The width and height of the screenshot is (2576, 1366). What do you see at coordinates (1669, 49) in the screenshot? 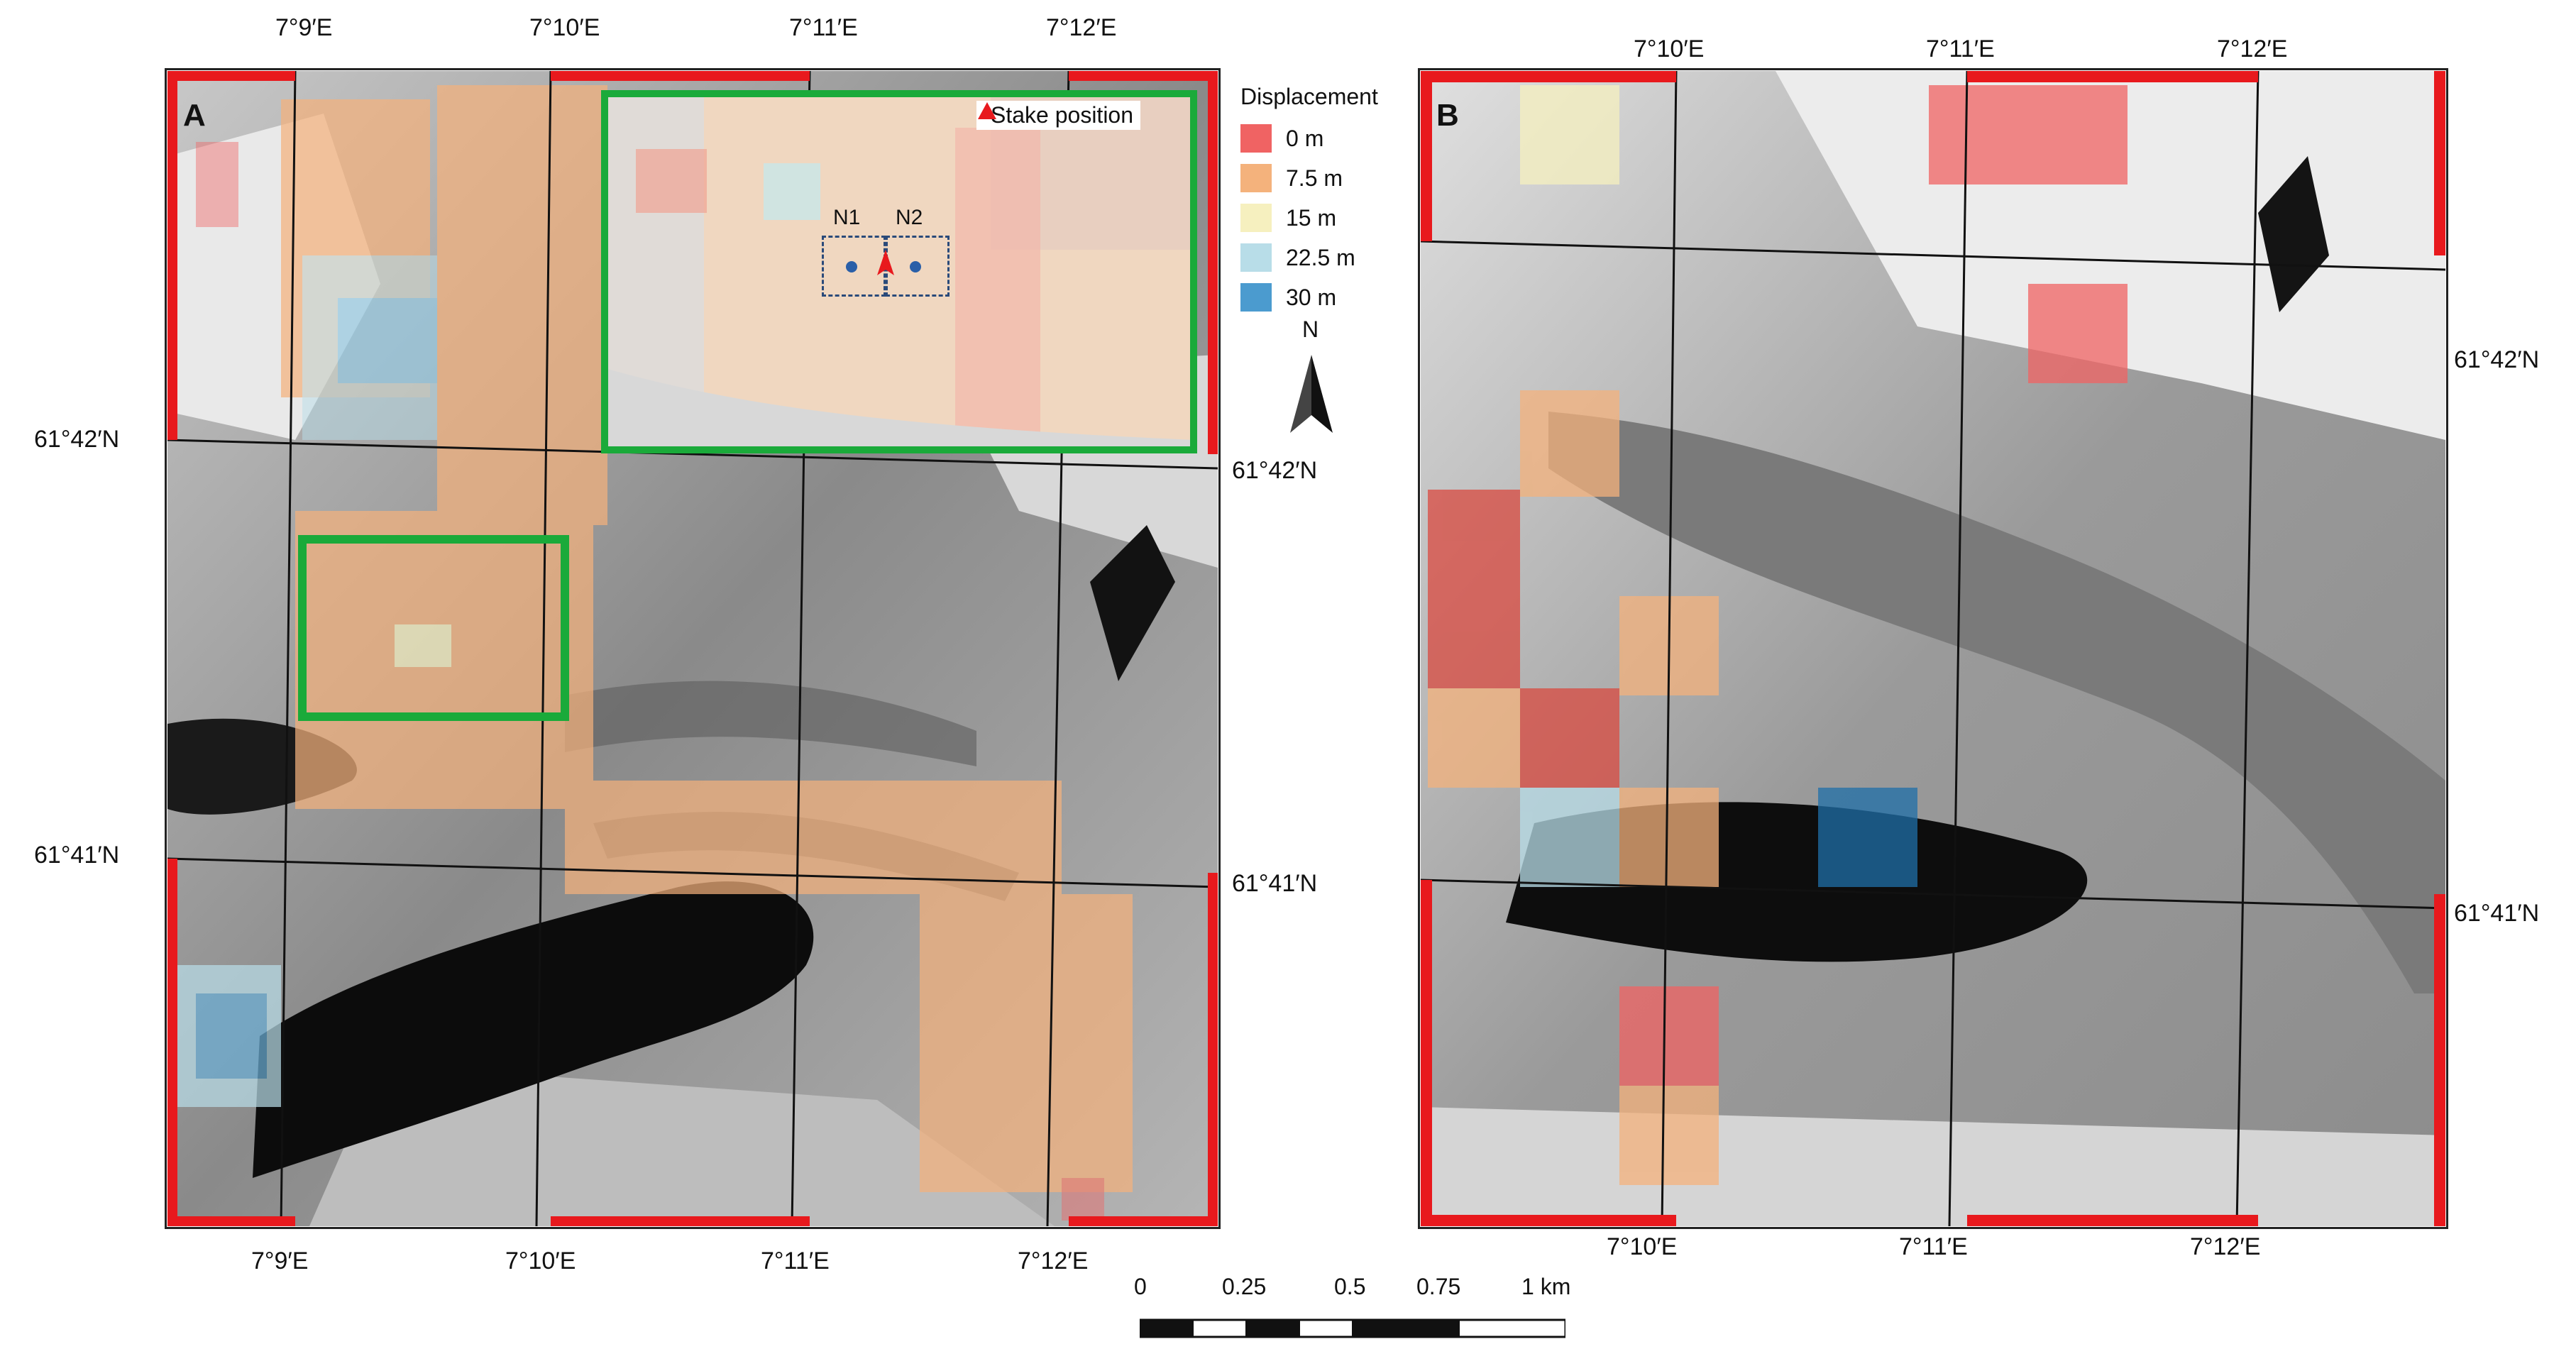
I see `b-top-lon-1: 7°10′E` at bounding box center [1669, 49].